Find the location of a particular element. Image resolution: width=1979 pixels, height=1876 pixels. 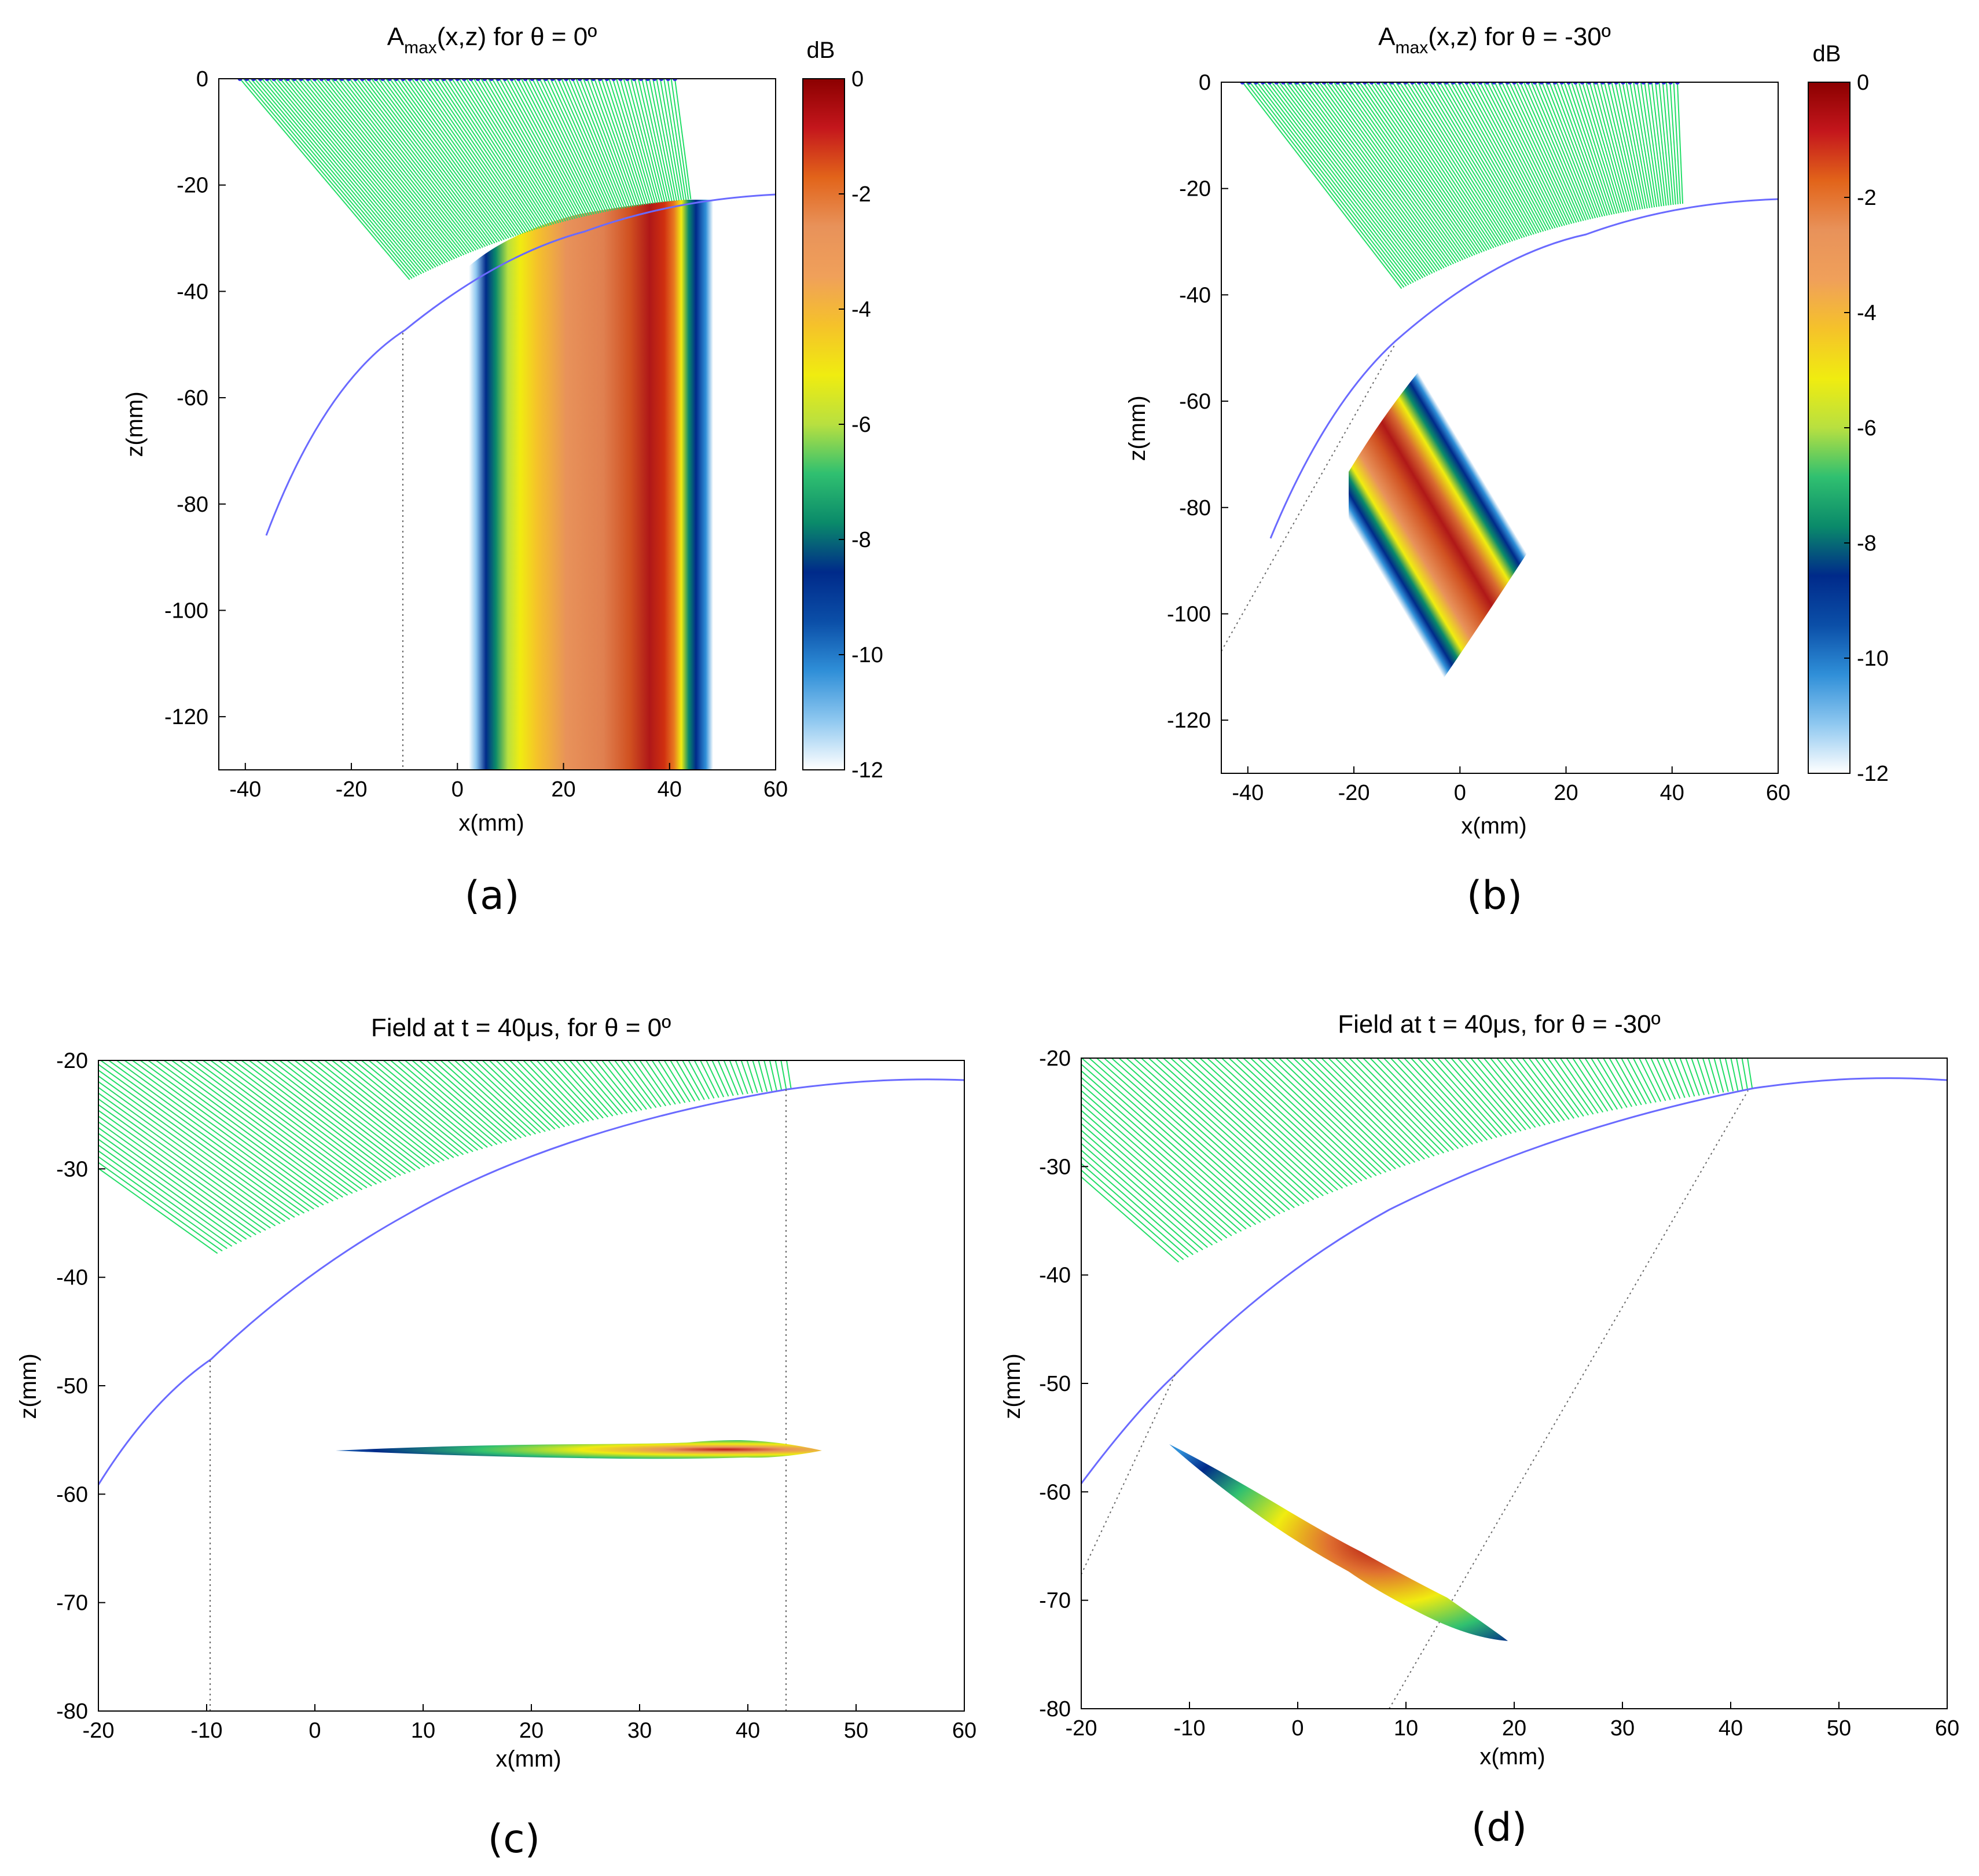

x-tick-label: 50 is located at coordinates (1839, 1728).